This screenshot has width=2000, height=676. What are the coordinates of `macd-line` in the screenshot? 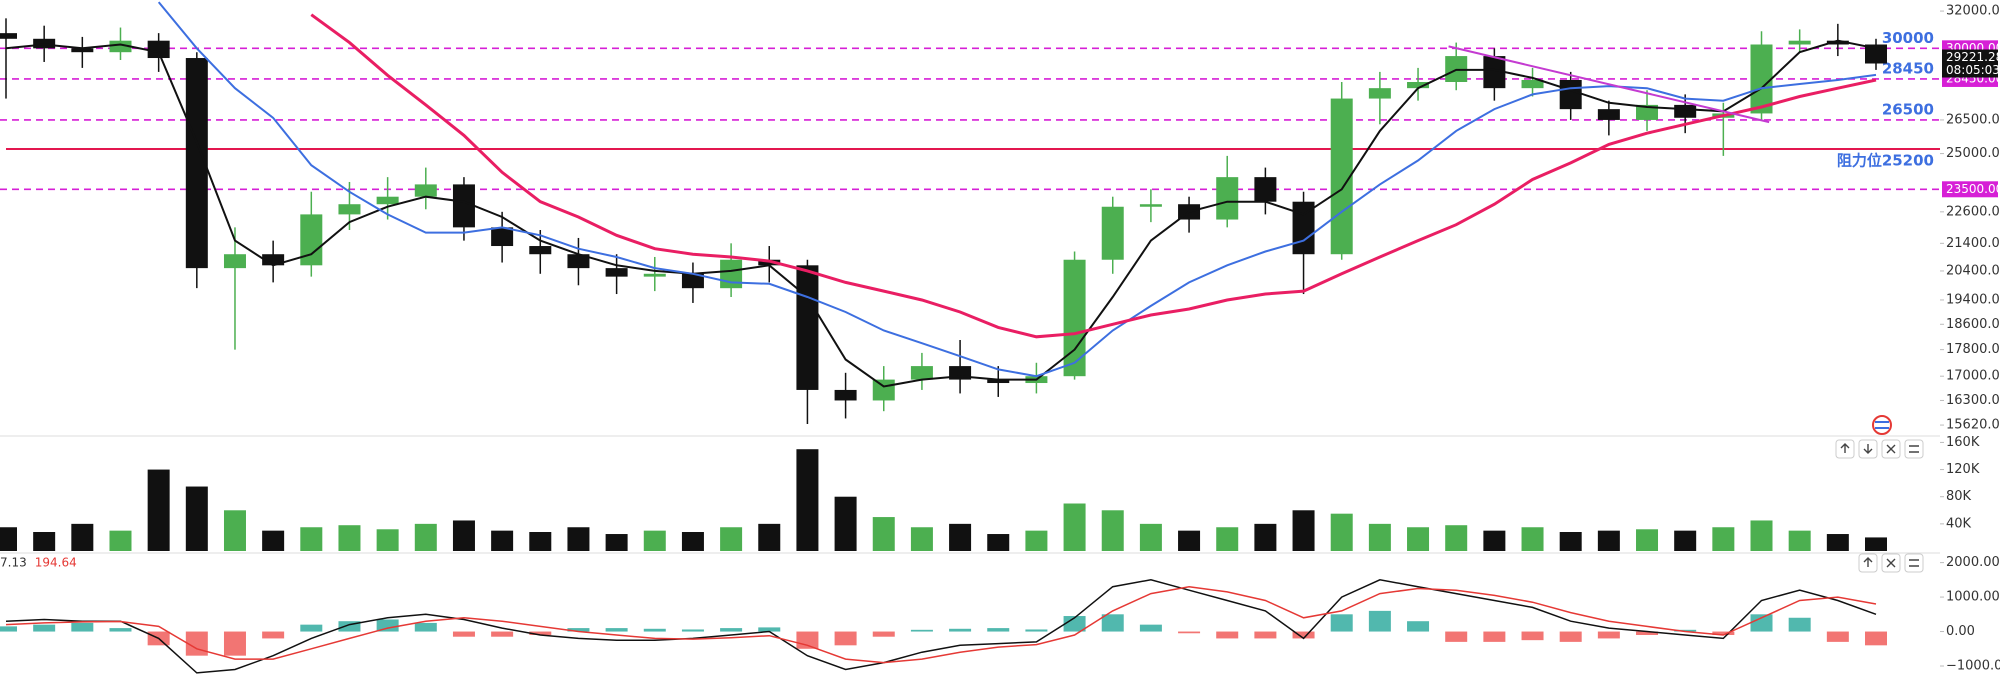 It's located at (941, 626).